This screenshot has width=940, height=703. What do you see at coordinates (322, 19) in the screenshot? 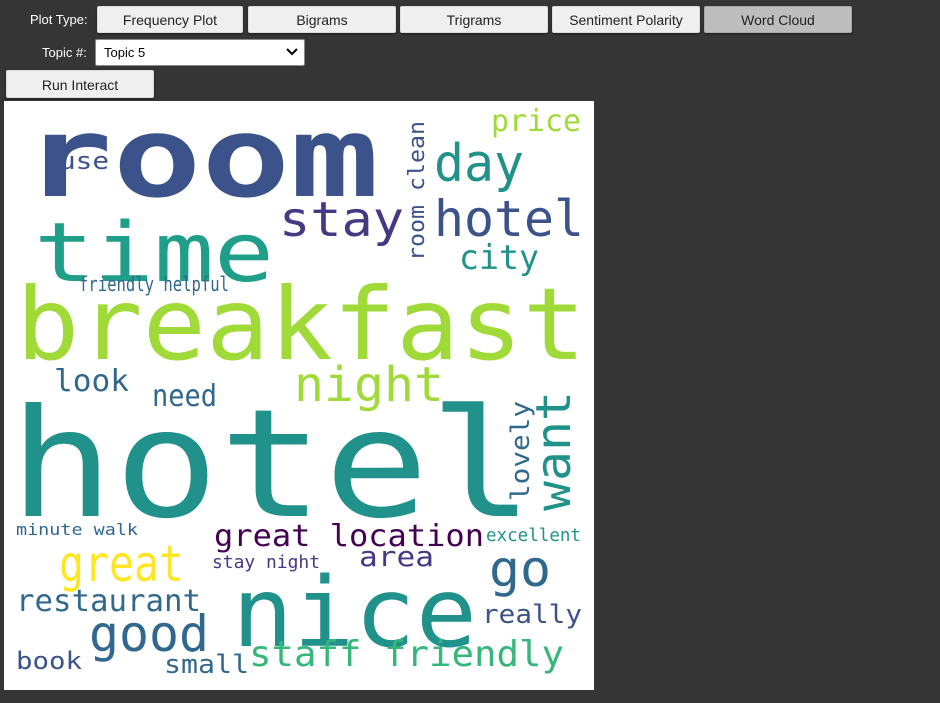
I see `tab-bigrams: Bigrams` at bounding box center [322, 19].